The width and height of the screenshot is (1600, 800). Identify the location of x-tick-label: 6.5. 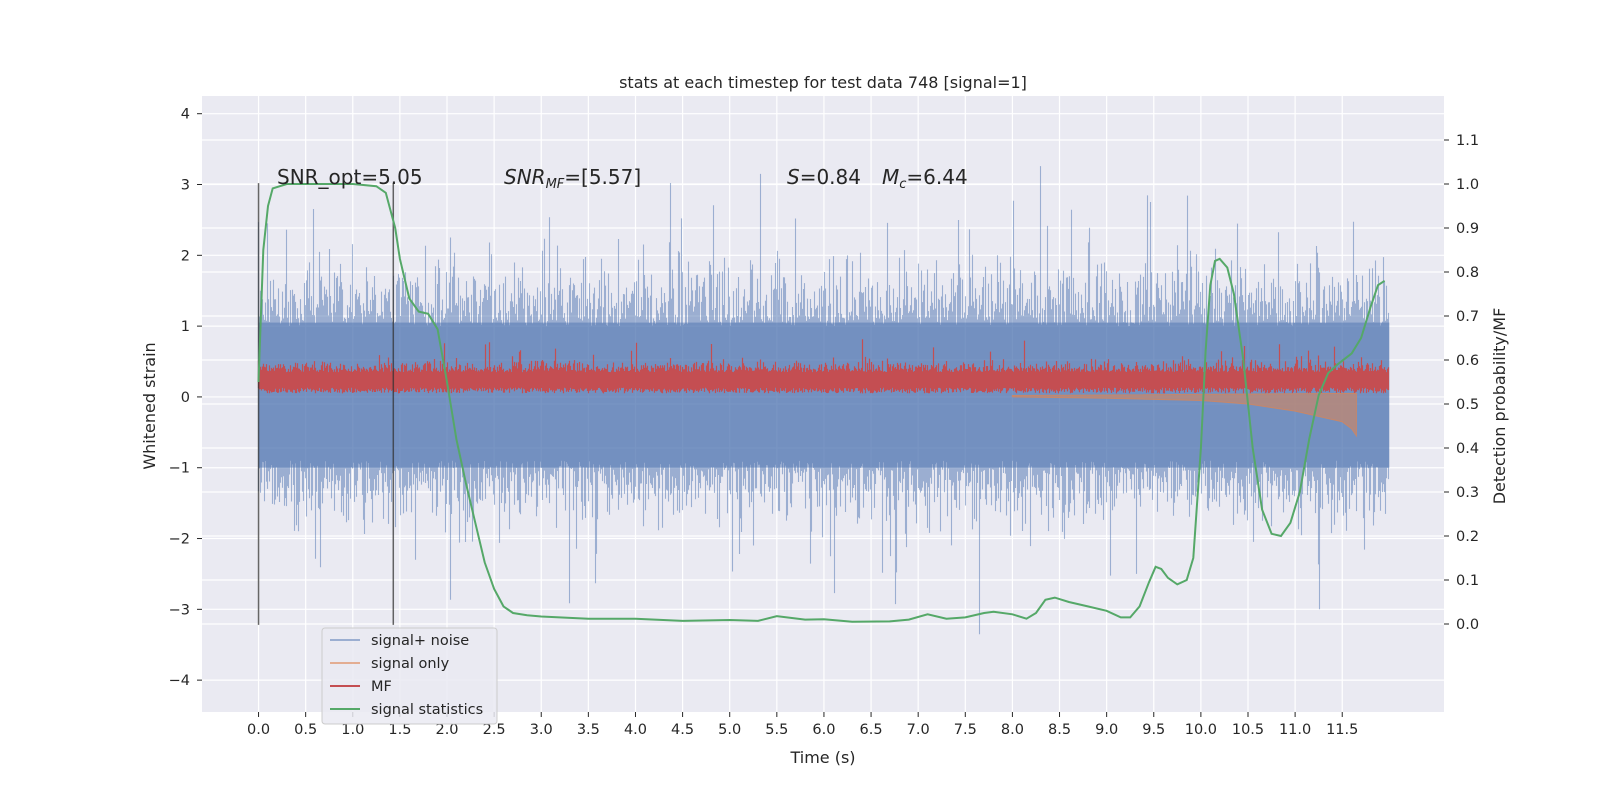
(871, 730).